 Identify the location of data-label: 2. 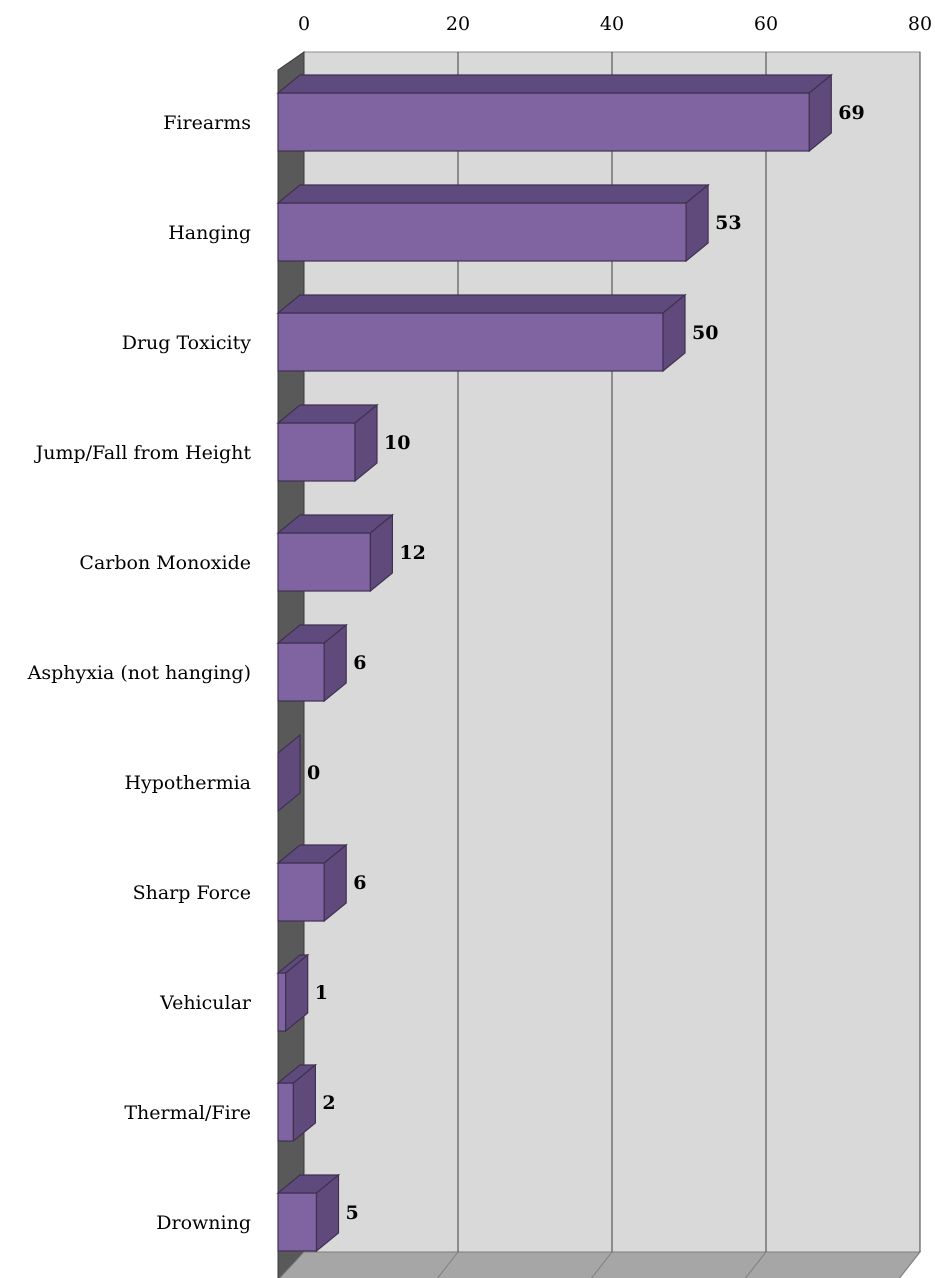
(328, 1103).